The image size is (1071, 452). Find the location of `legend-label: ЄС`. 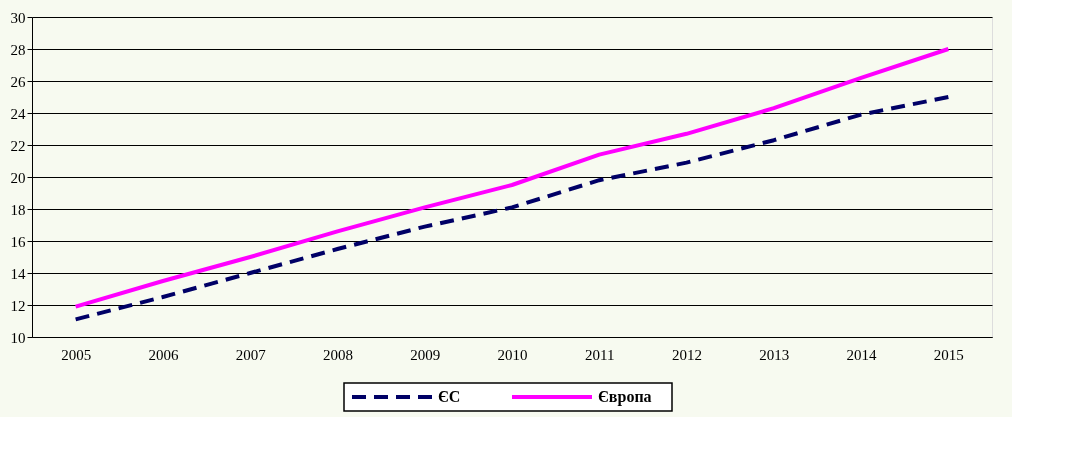

legend-label: ЄС is located at coordinates (449, 396).